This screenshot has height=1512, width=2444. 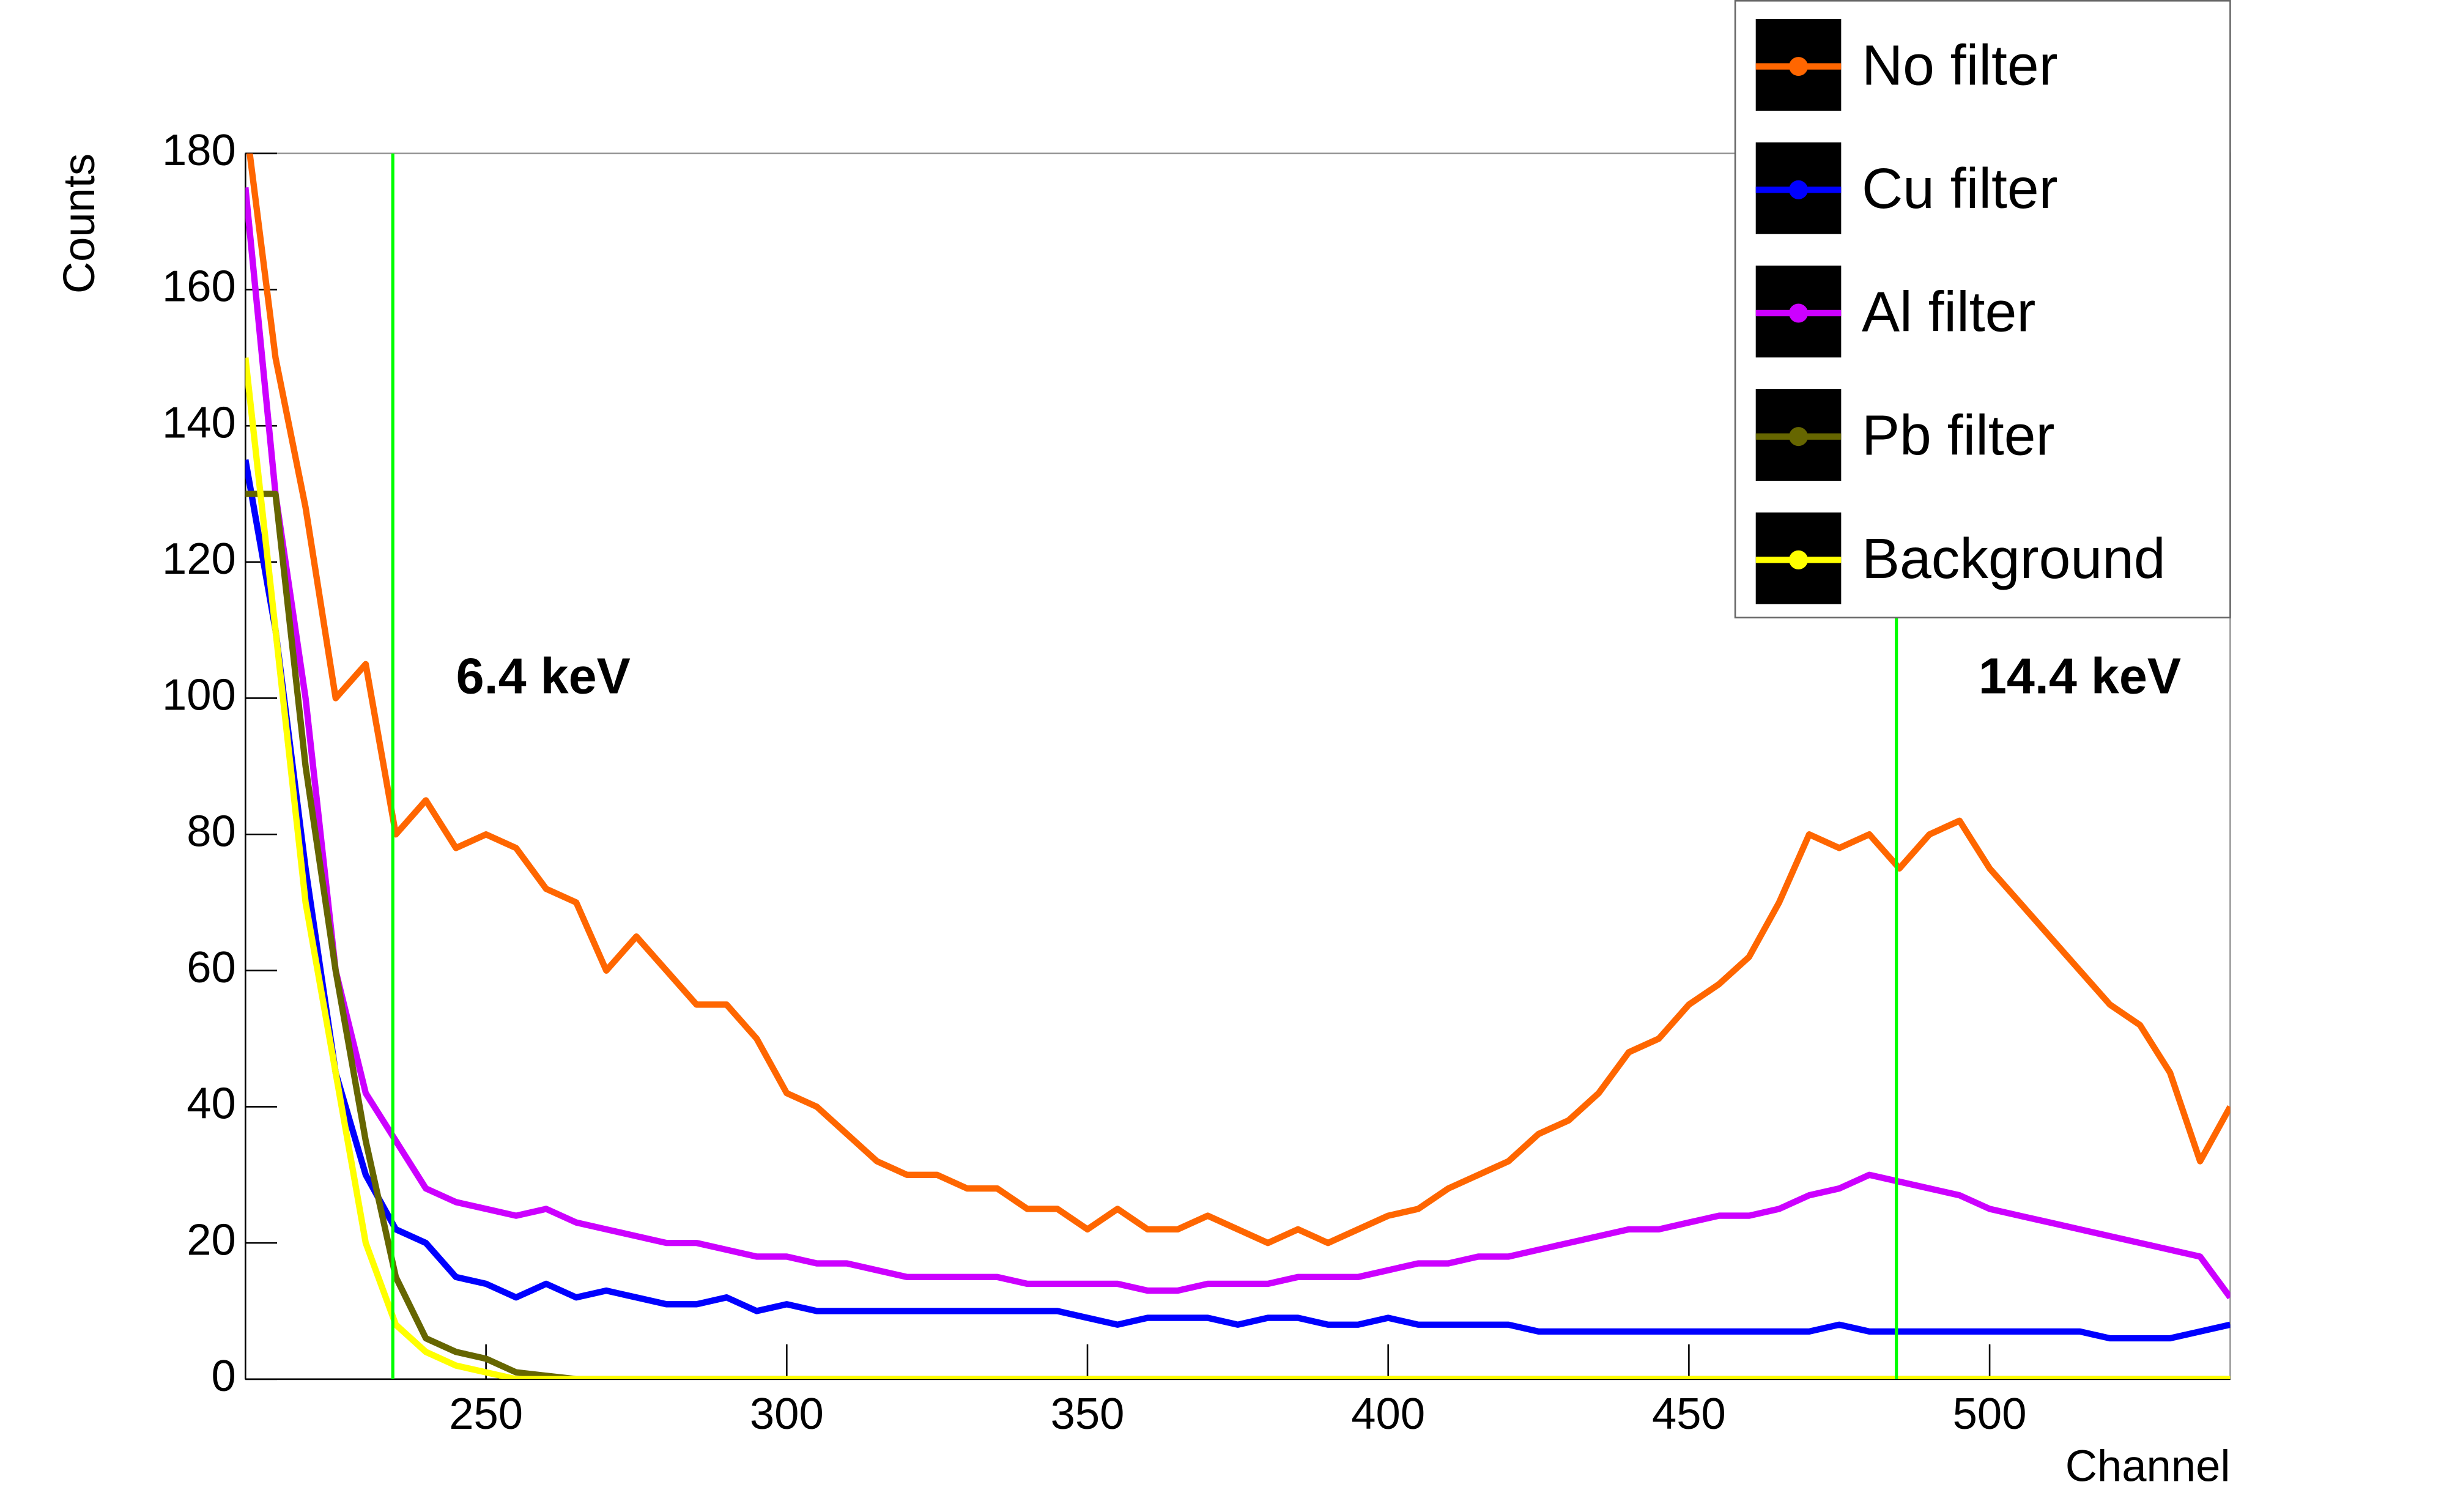 What do you see at coordinates (2080, 676) in the screenshot?
I see `annotation: 14.4 keV` at bounding box center [2080, 676].